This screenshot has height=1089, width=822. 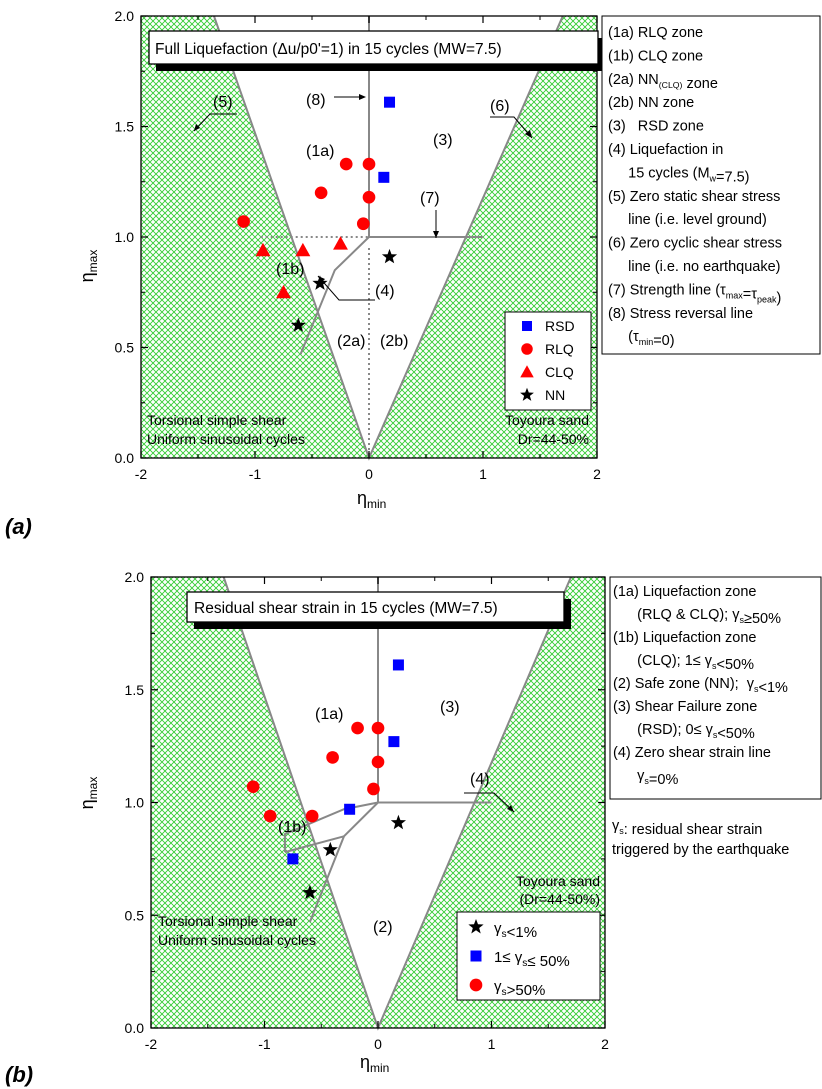 What do you see at coordinates (655, 33) in the screenshot?
I see `definition-line: (1a) RLQ zone` at bounding box center [655, 33].